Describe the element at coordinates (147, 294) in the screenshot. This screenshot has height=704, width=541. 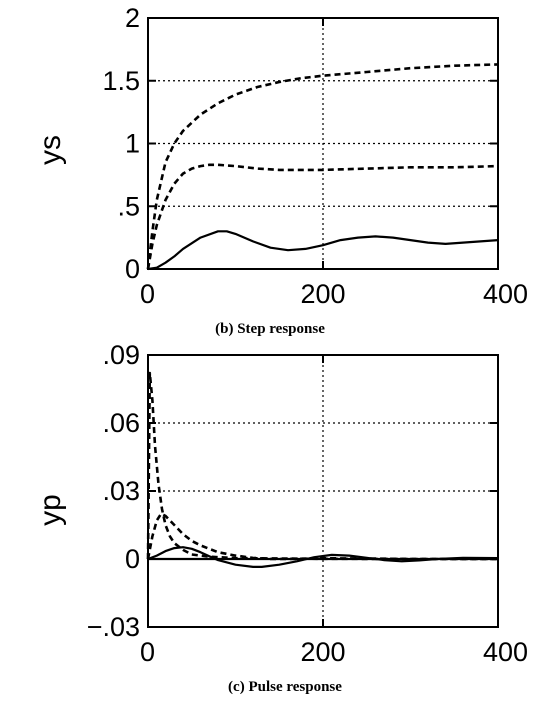
I see `step-x-tick-label-0: 0` at that location.